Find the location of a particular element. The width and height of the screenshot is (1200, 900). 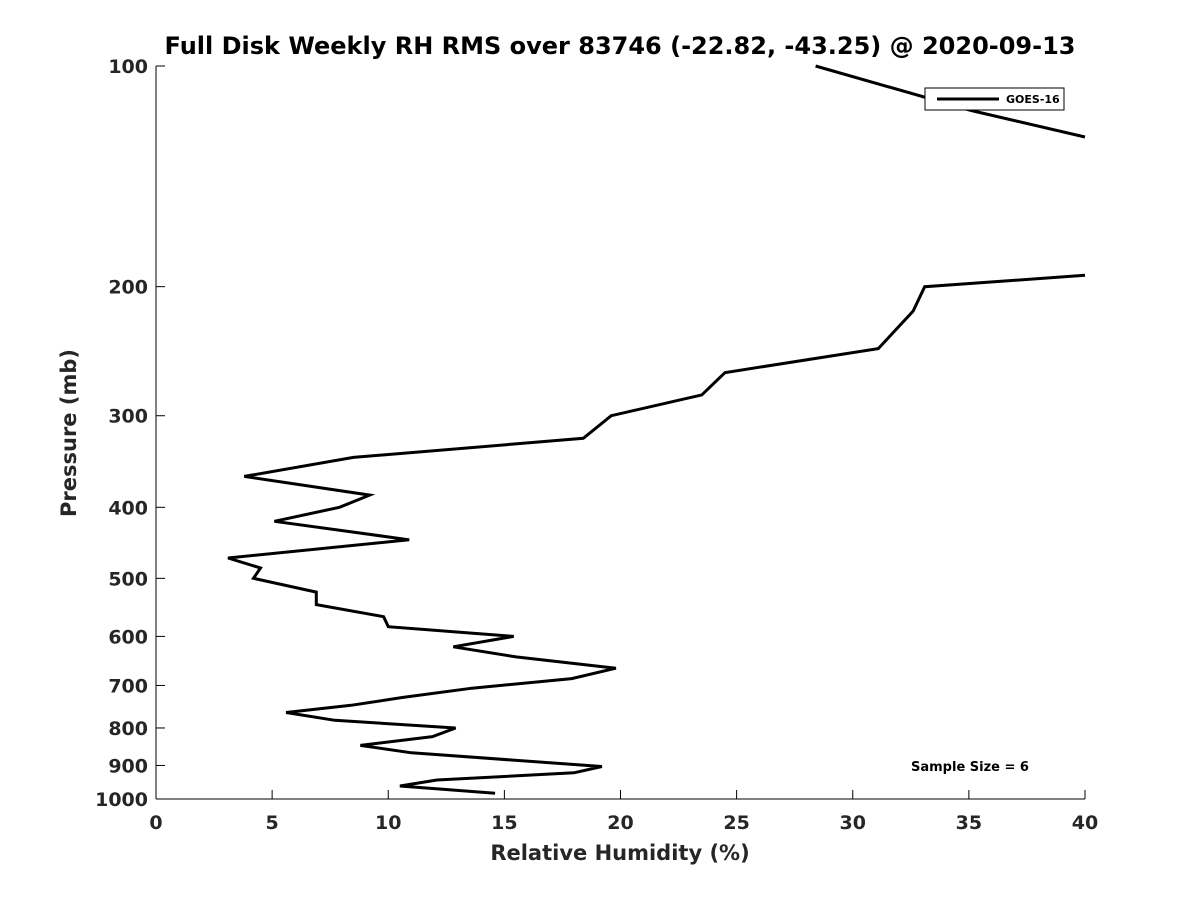

y-tick-label: 800 is located at coordinates (128, 729).